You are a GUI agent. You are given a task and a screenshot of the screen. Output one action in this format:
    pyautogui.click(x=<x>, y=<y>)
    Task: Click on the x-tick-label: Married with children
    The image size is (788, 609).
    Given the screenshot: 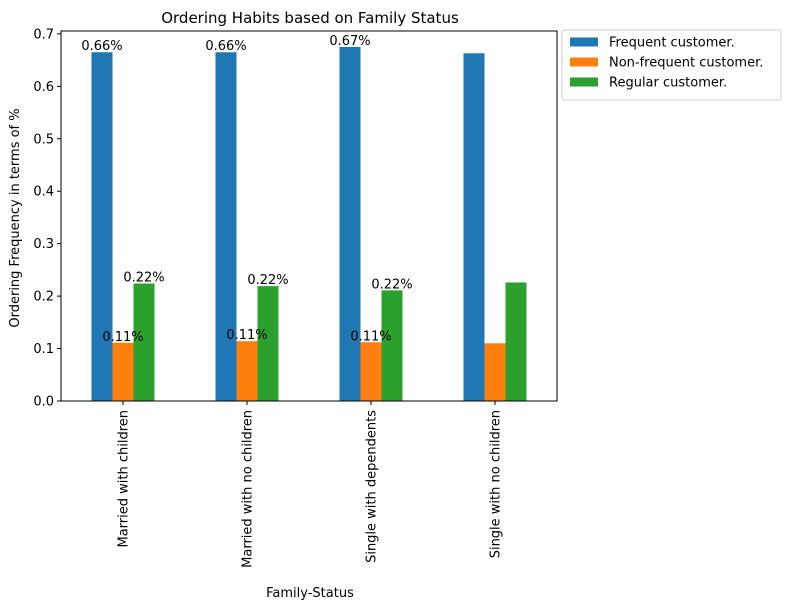 What is the action you would take?
    pyautogui.click(x=124, y=479)
    